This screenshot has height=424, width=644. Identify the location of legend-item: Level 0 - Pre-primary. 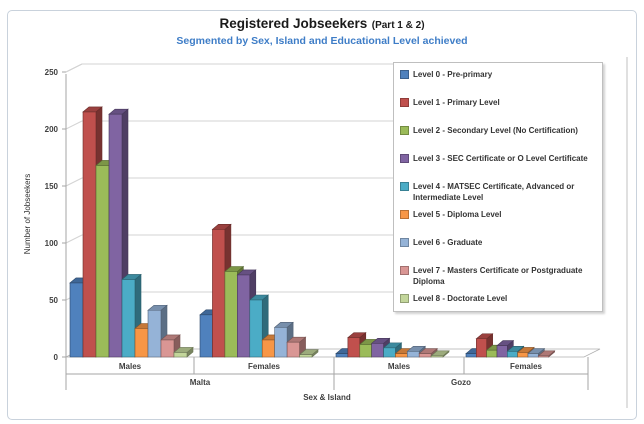
(499, 83).